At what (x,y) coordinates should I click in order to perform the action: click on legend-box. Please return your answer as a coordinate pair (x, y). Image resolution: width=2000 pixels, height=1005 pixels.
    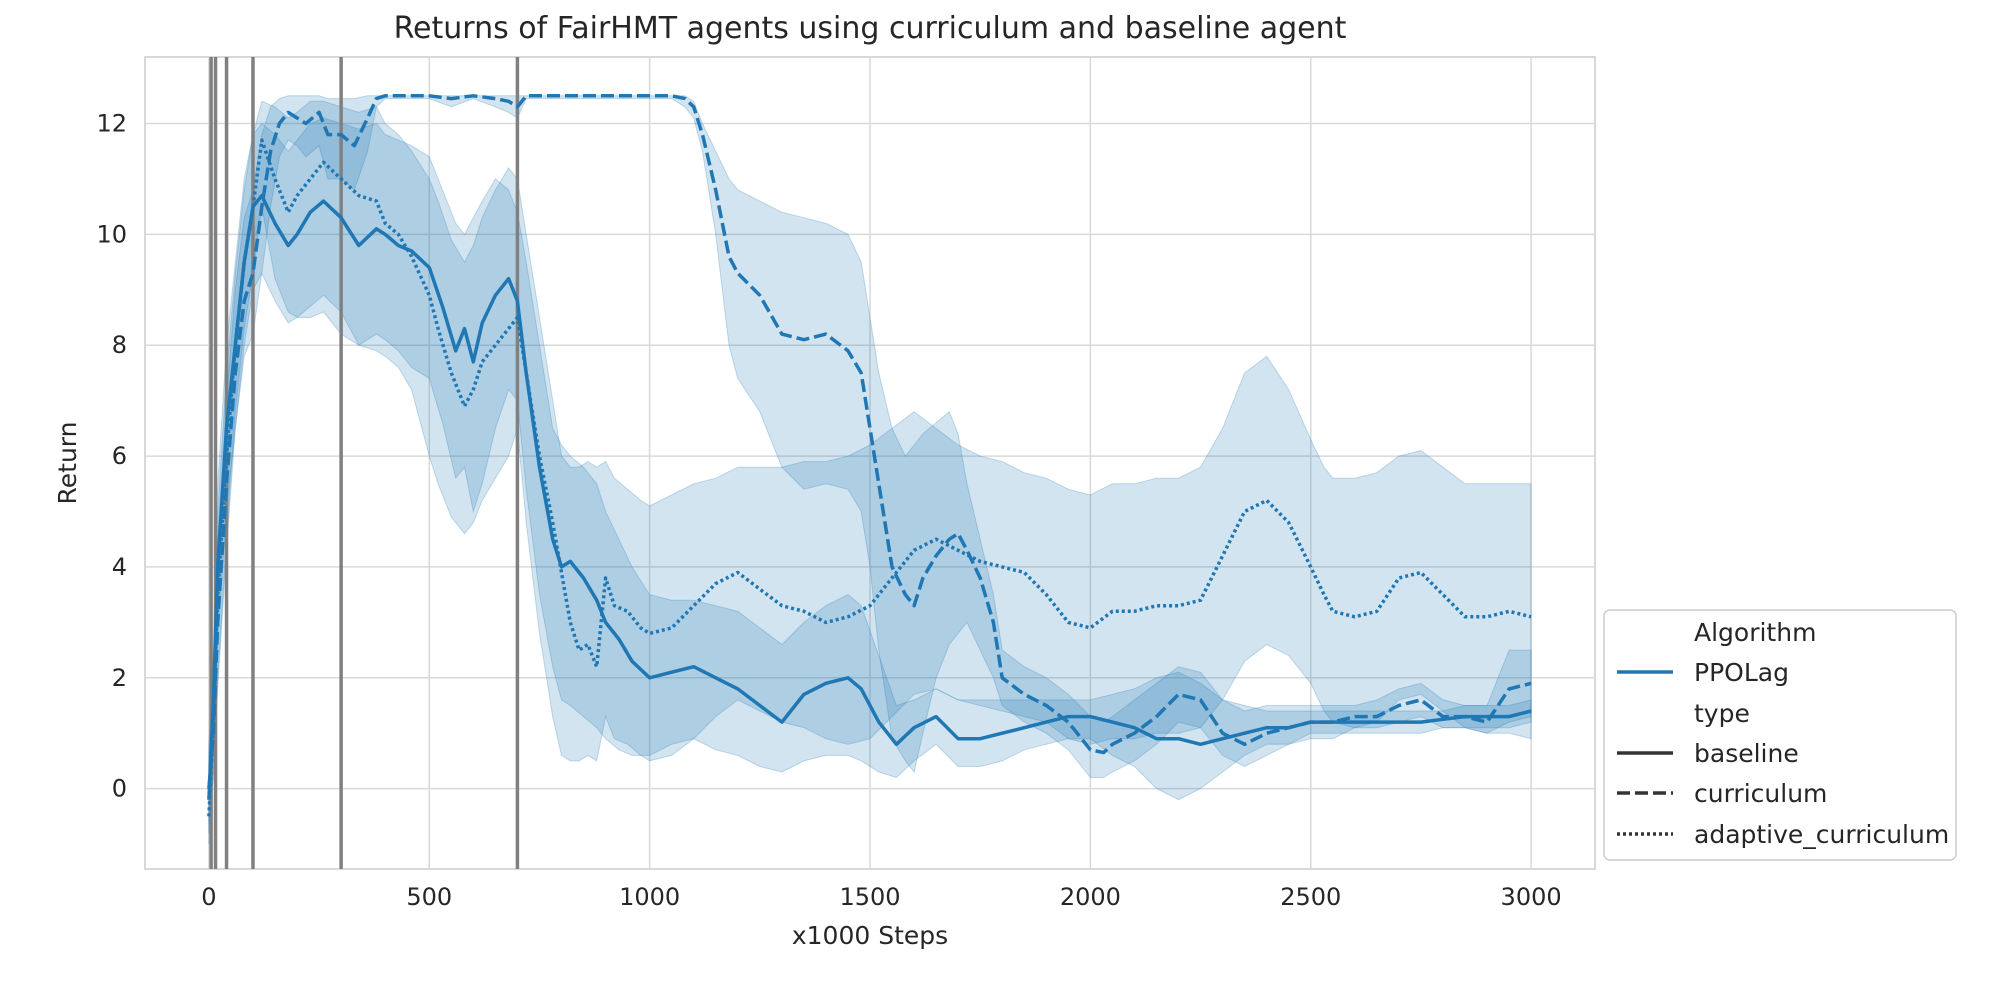
    Looking at the image, I should click on (1780, 735).